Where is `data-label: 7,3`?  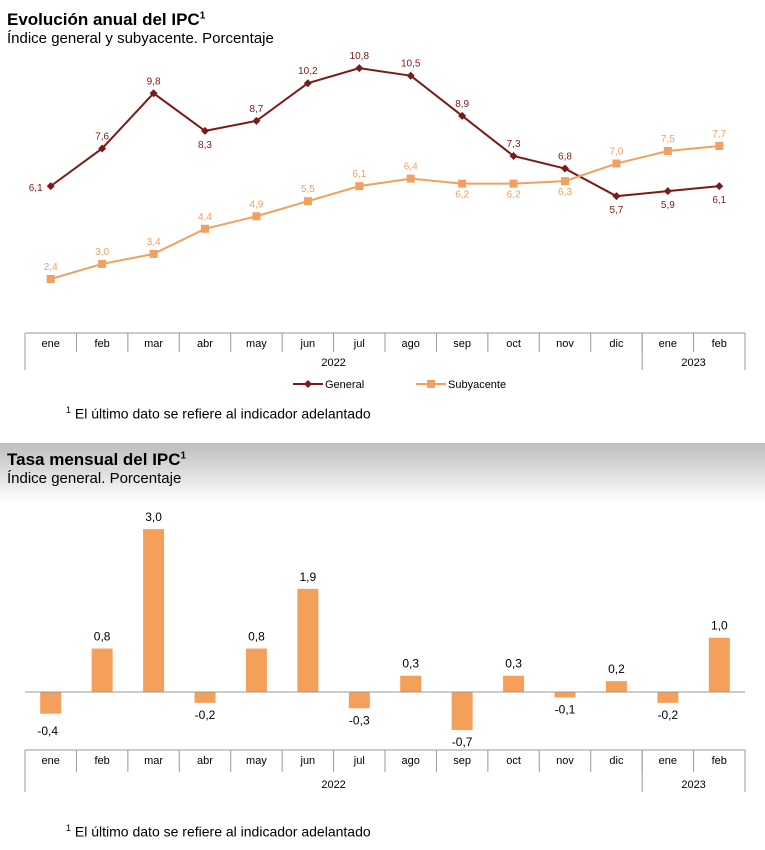 data-label: 7,3 is located at coordinates (514, 144).